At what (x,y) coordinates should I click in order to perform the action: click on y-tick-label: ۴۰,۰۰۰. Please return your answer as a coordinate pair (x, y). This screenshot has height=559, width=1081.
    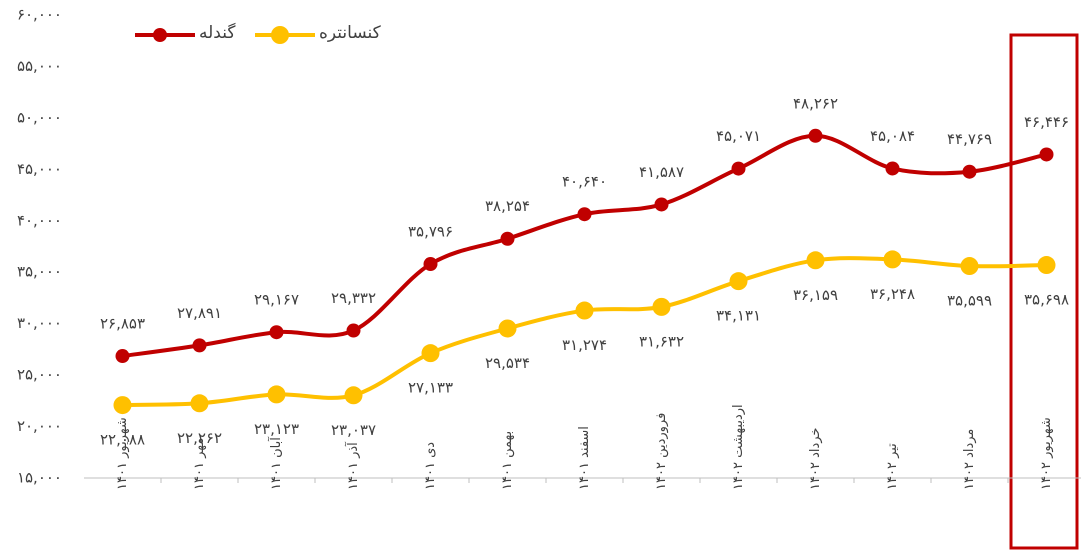
    Looking at the image, I should click on (39, 220).